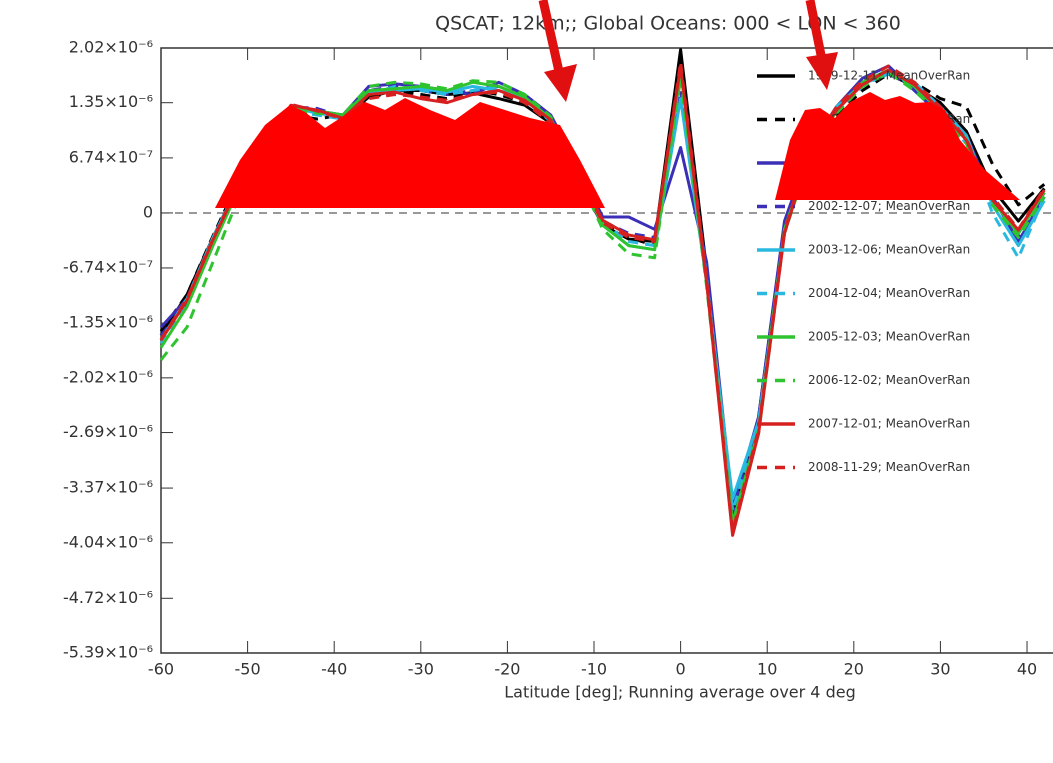  I want to click on y-tick-label: -6.74×10⁻⁷, so click(108, 266).